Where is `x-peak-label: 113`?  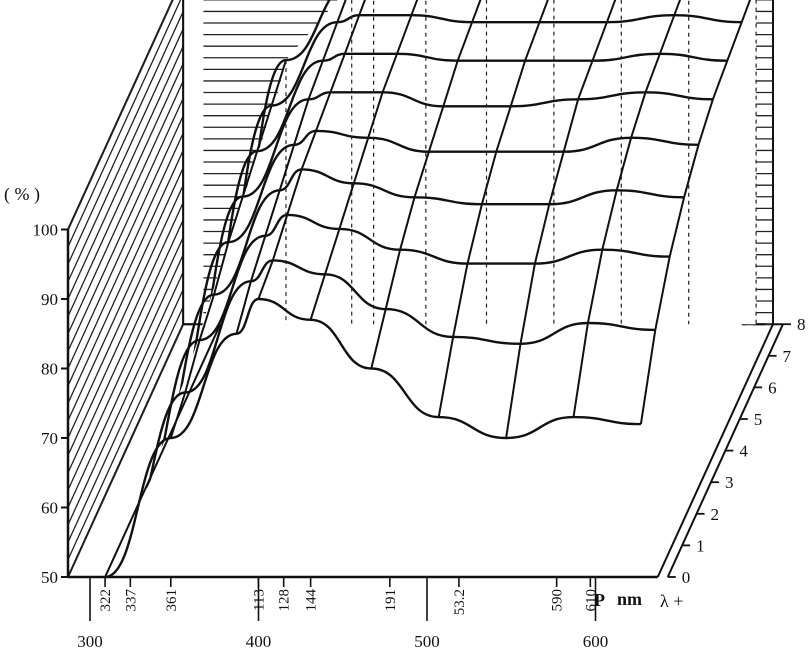
x-peak-label: 113 is located at coordinates (259, 600).